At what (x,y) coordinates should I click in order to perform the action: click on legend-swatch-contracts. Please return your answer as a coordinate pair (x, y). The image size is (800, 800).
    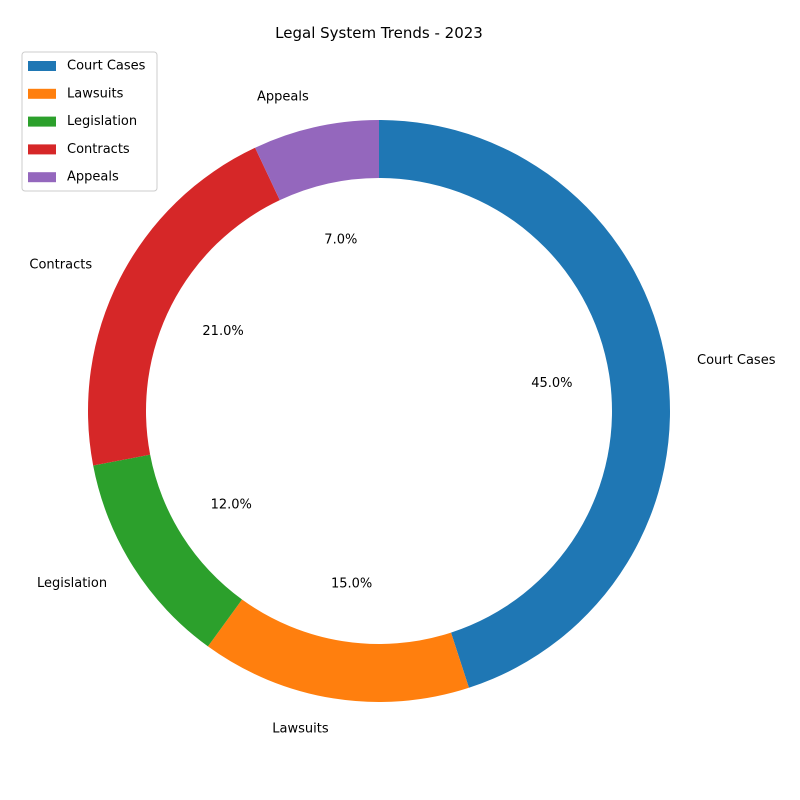
    Looking at the image, I should click on (42, 149).